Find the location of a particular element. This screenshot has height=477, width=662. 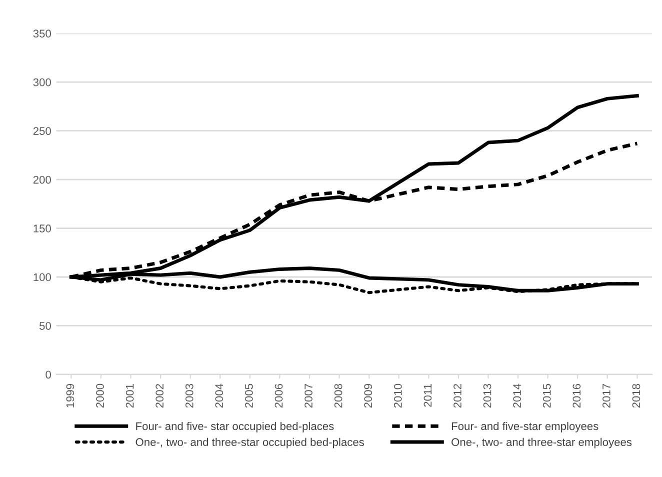

x-tick-label: 2008 is located at coordinates (338, 396).